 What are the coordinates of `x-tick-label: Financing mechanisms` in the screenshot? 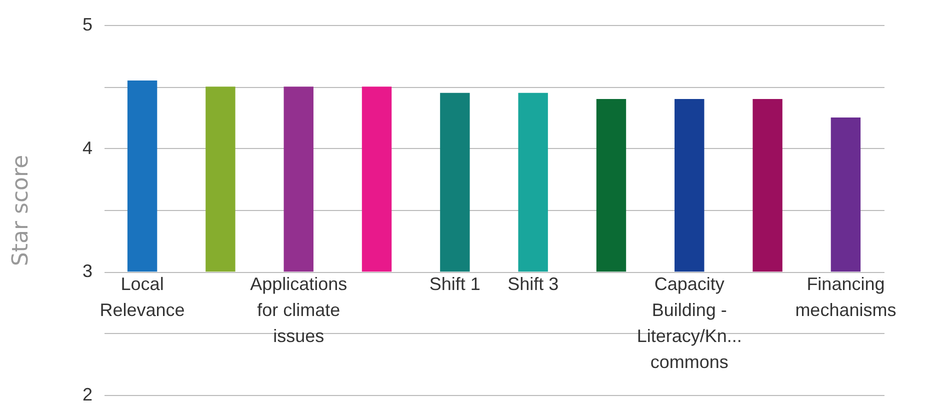 It's located at (845, 297).